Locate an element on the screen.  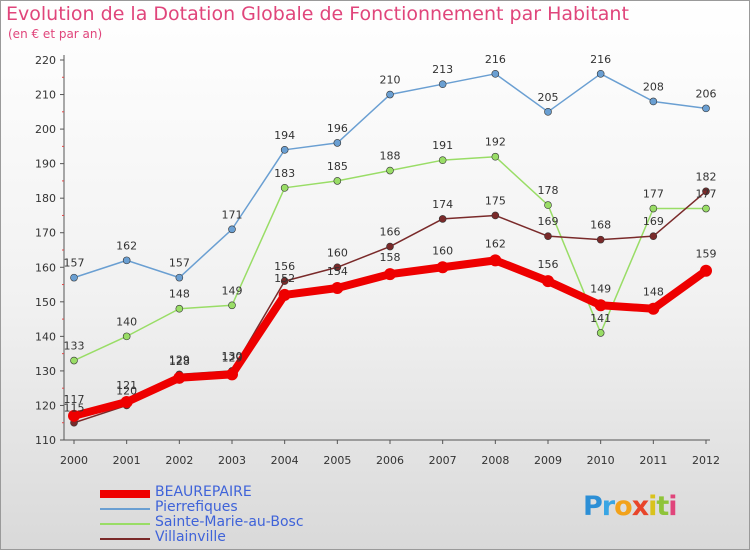
data-label-sainte-marie-au-bosc: 188 is located at coordinates (390, 156).